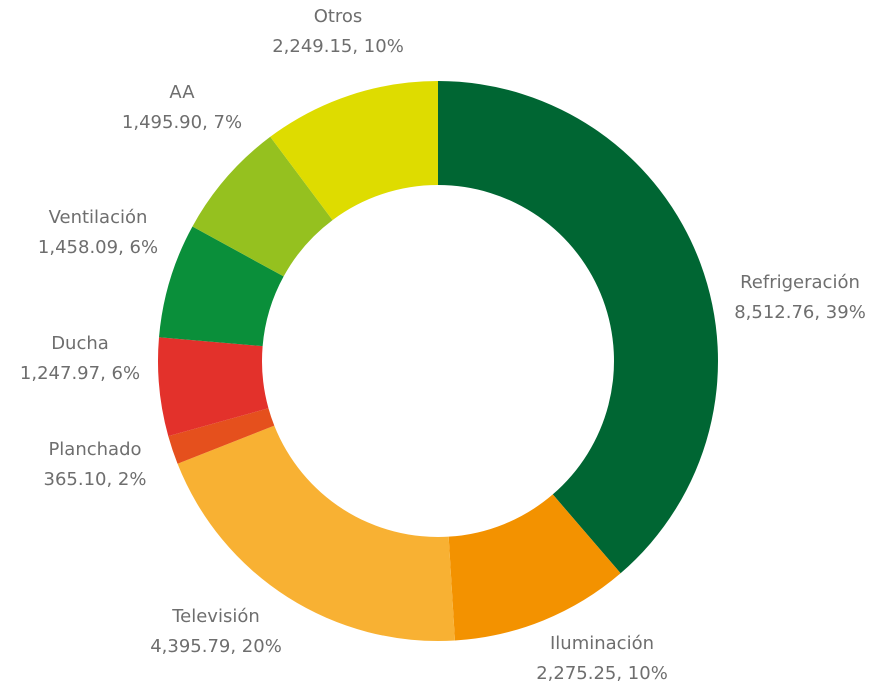  I want to click on value-label: 4,395.79, 20%, so click(216, 646).